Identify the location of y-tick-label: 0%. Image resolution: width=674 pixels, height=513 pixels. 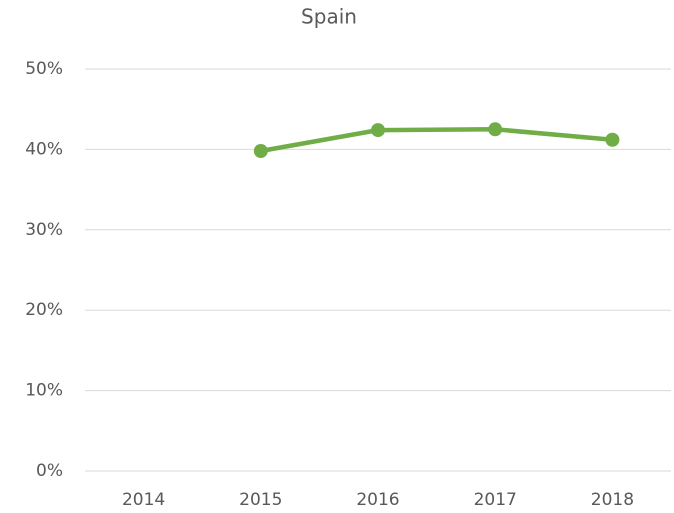
(49, 471).